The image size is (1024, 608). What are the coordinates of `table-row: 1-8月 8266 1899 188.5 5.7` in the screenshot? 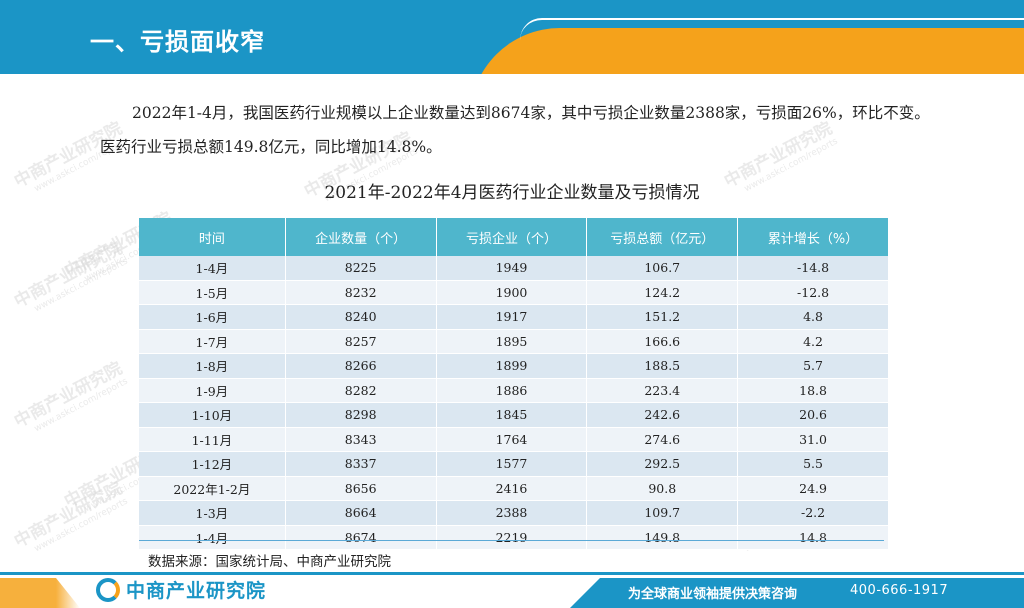 It's located at (513, 366).